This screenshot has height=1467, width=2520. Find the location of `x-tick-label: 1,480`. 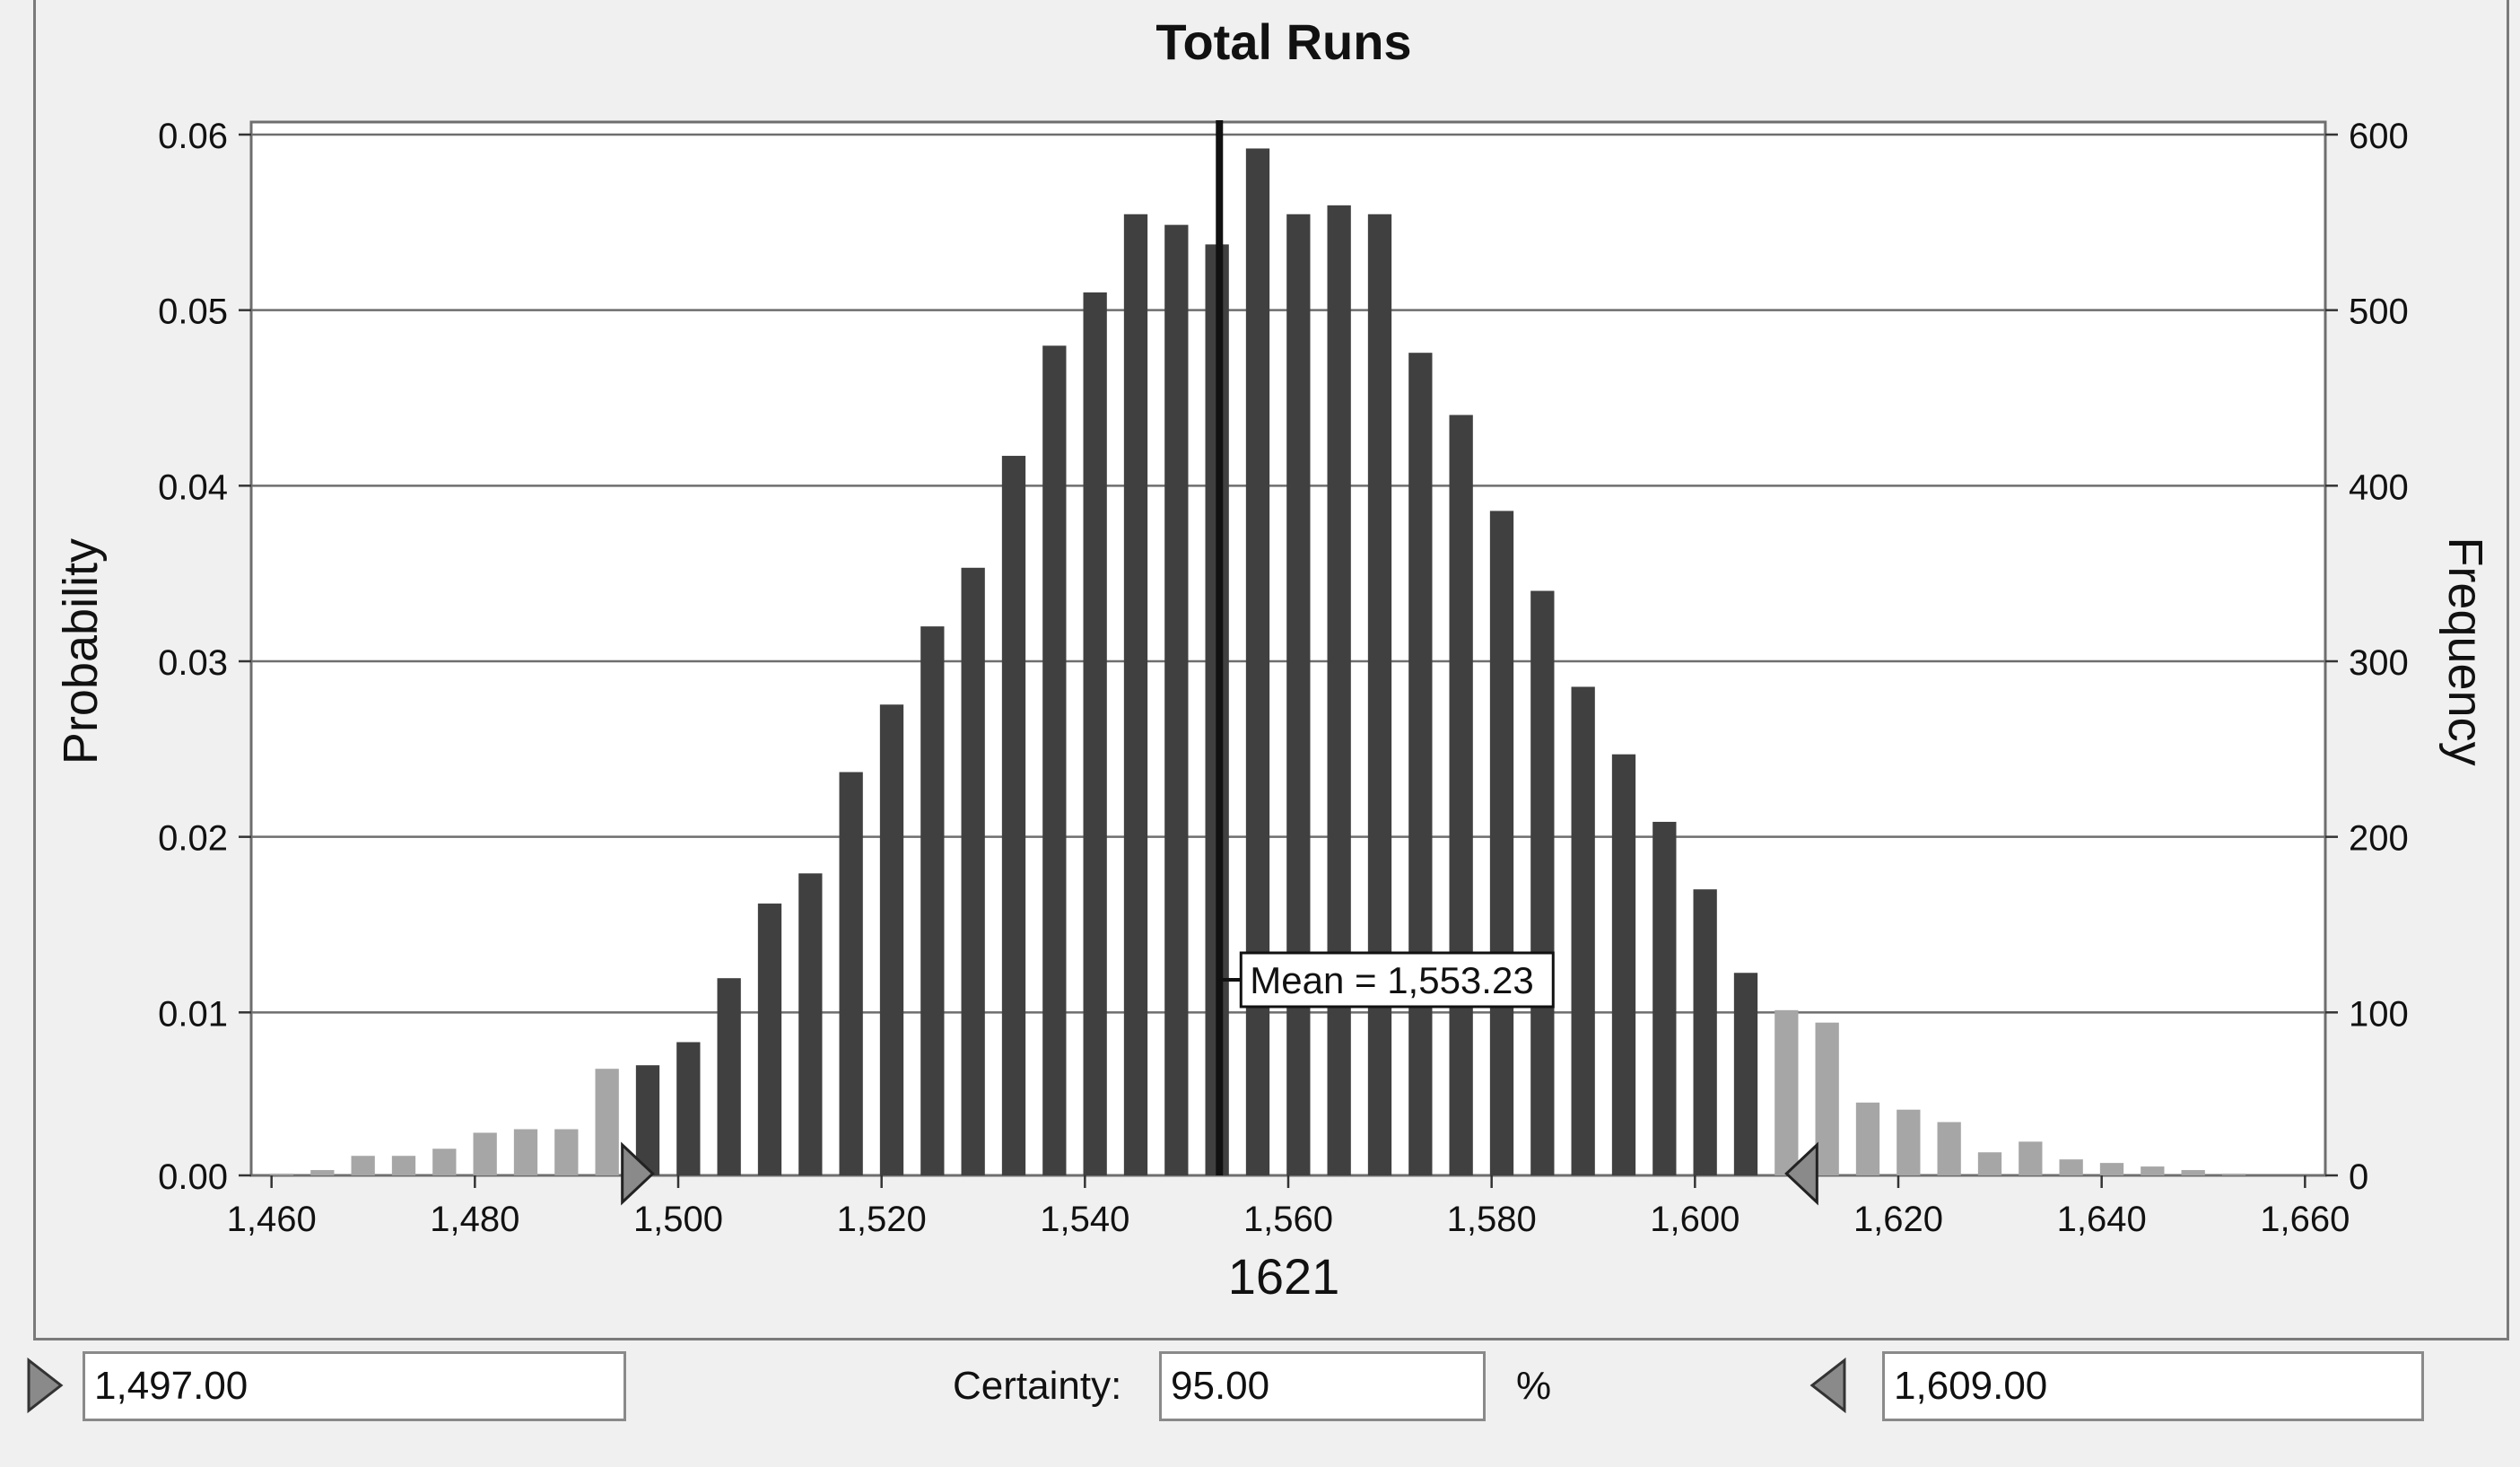

x-tick-label: 1,480 is located at coordinates (475, 1219).